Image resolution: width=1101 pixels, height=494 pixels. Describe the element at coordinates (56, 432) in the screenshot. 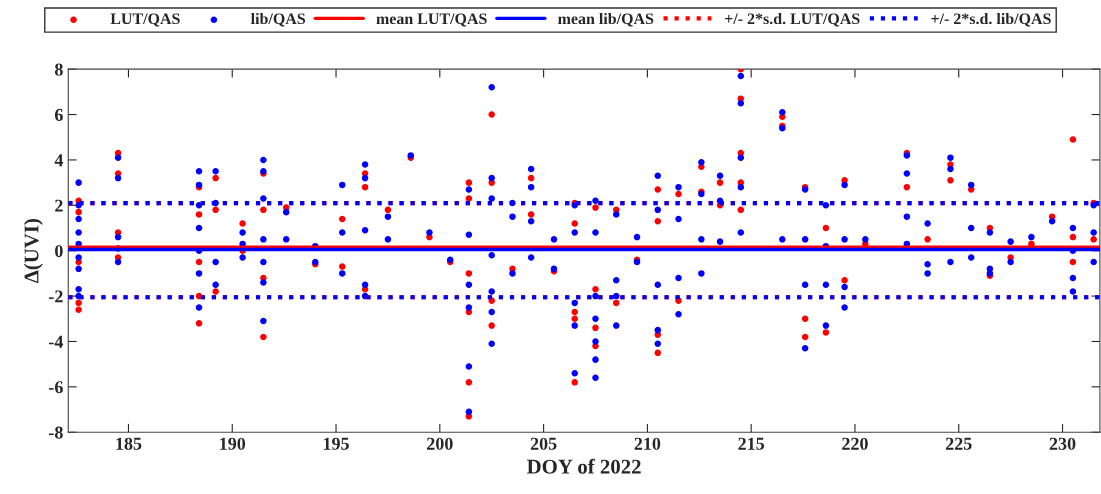

I see `y-tick-label: -8` at that location.